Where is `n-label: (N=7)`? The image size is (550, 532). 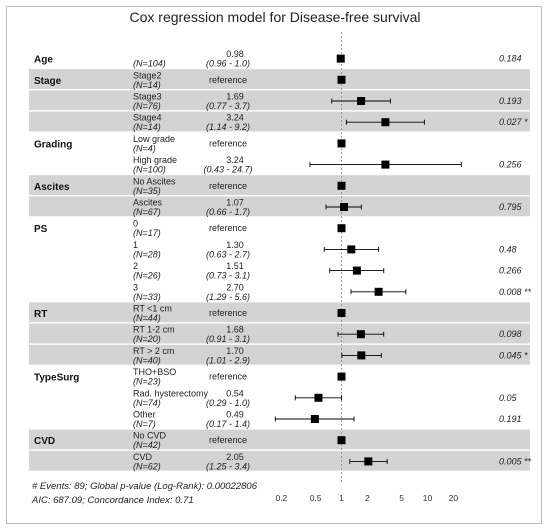
n-label: (N=7) is located at coordinates (144, 424).